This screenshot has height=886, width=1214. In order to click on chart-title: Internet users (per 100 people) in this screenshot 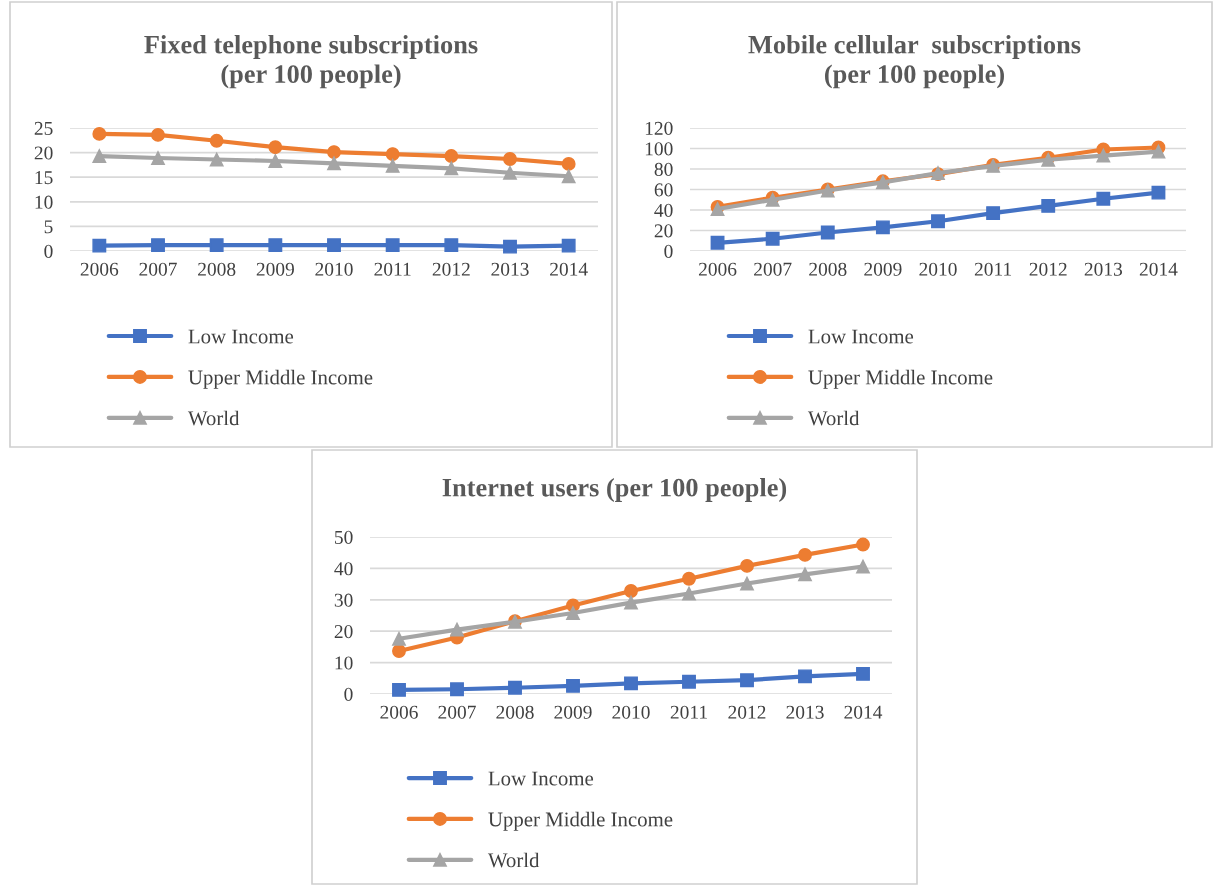, I will do `click(614, 490)`.